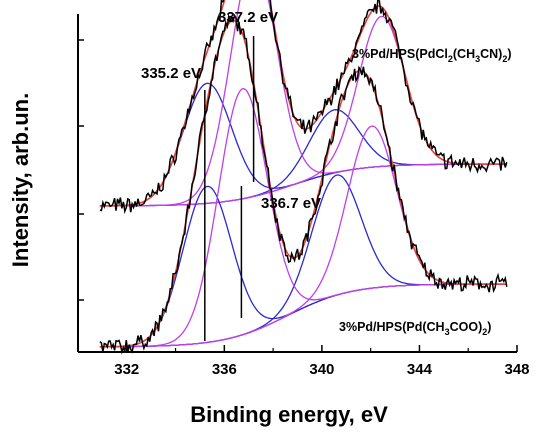 This screenshot has width=550, height=443. I want to click on x-tick-label-344: 344, so click(420, 369).